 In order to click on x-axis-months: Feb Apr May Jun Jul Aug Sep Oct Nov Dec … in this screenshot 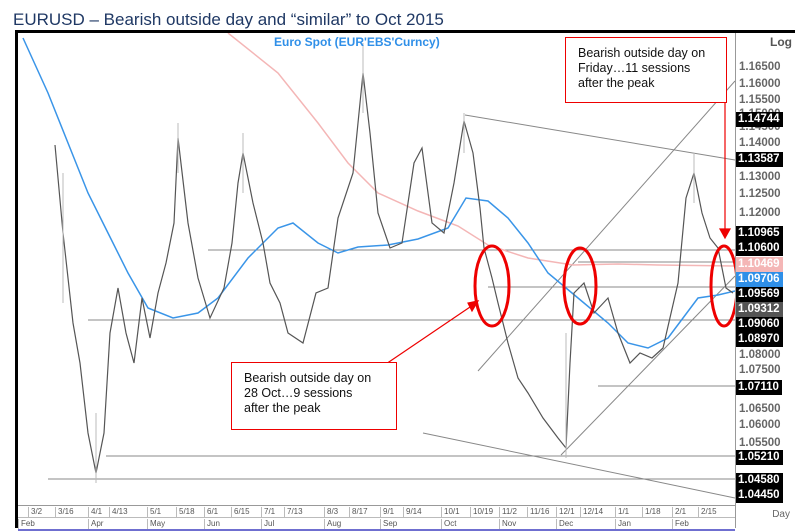, I will do `click(376, 524)`.